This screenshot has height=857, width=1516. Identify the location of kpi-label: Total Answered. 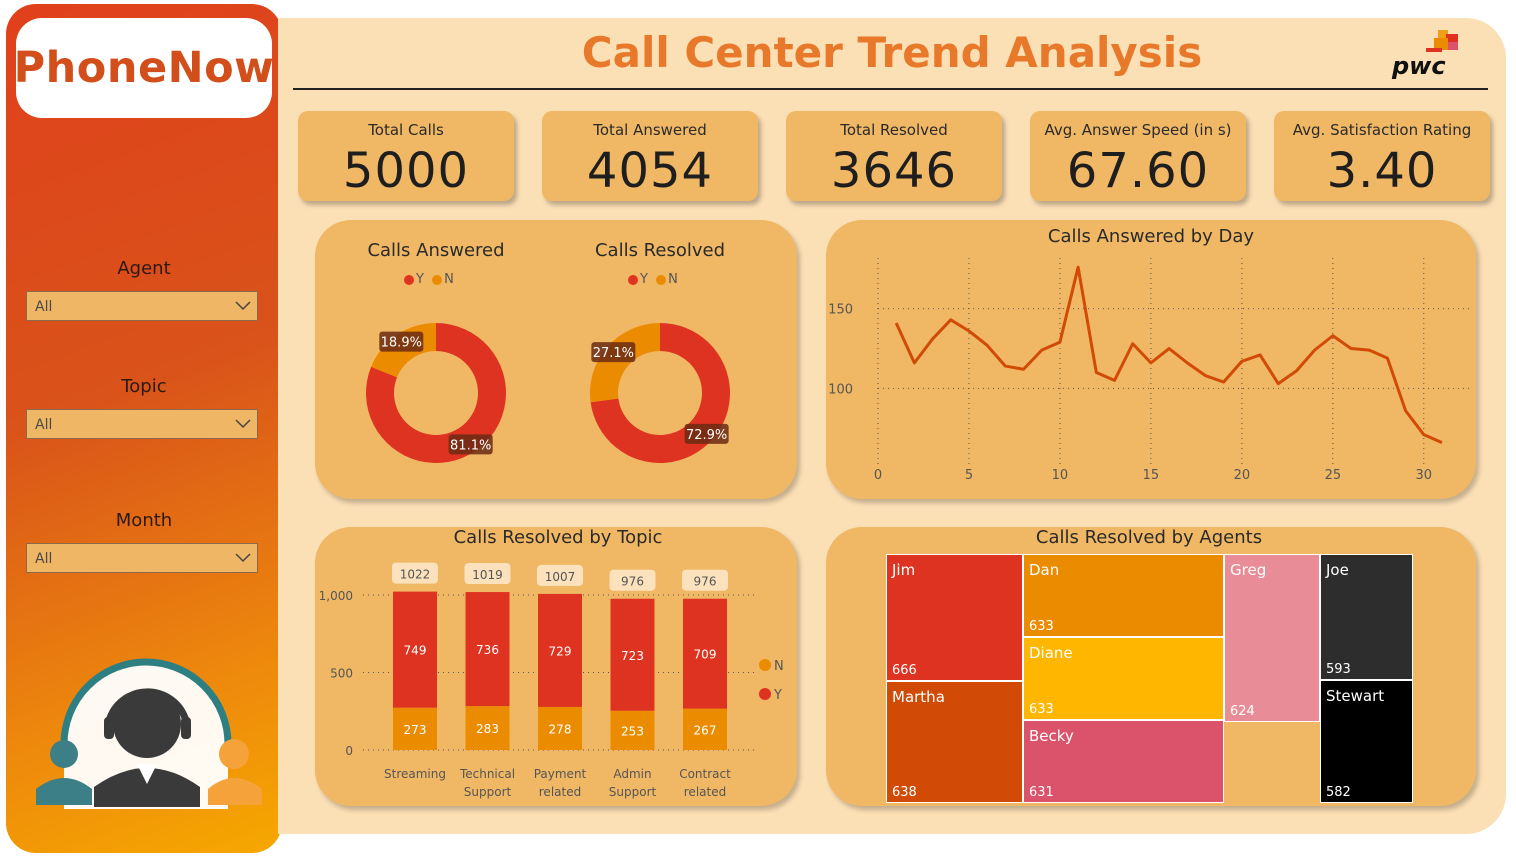
(650, 130).